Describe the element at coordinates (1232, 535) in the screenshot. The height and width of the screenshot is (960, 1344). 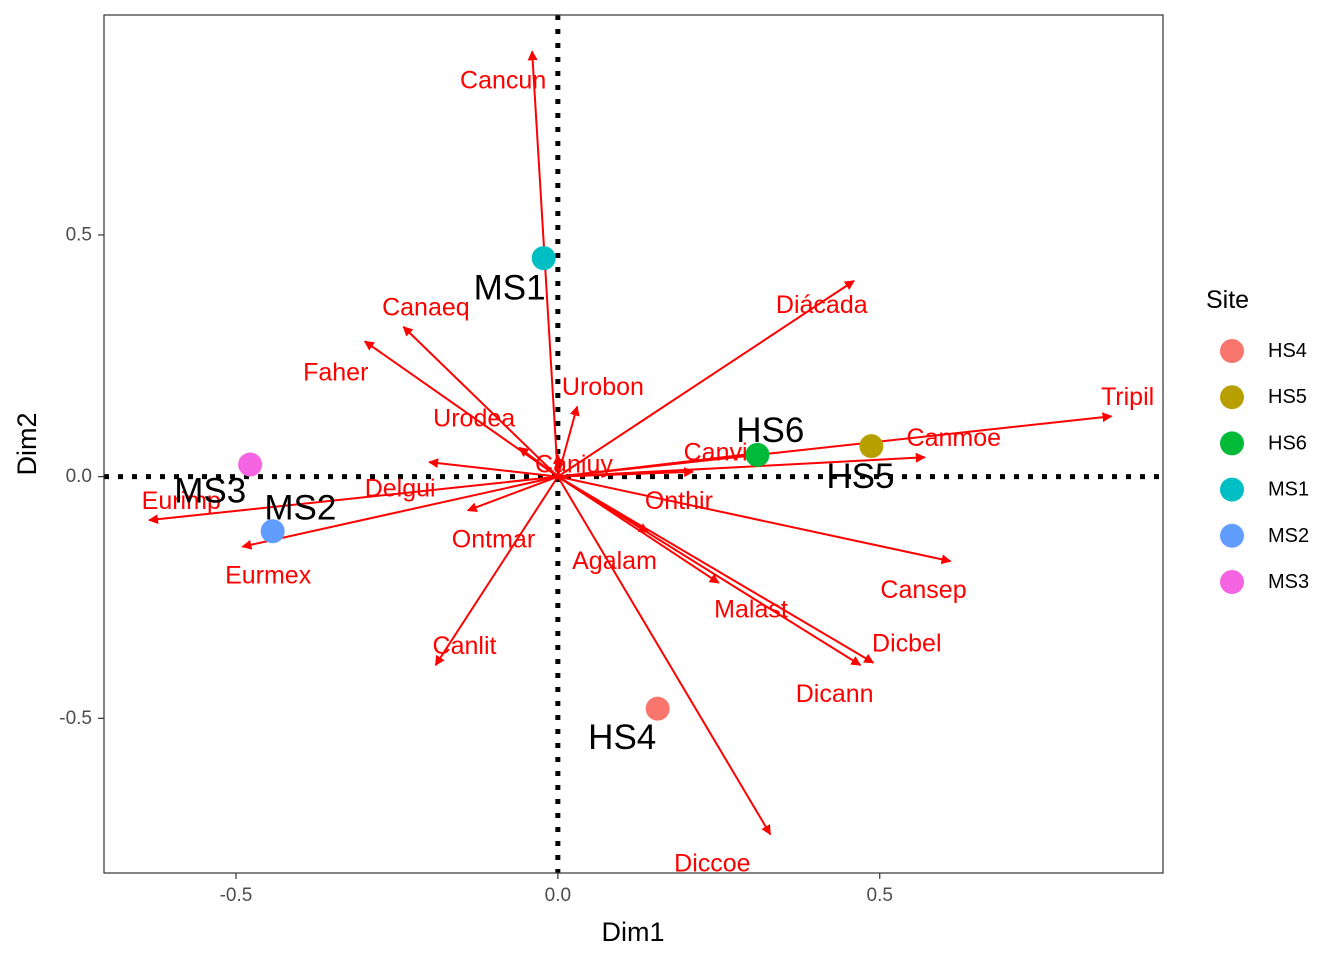
I see `legend-key-ms2` at that location.